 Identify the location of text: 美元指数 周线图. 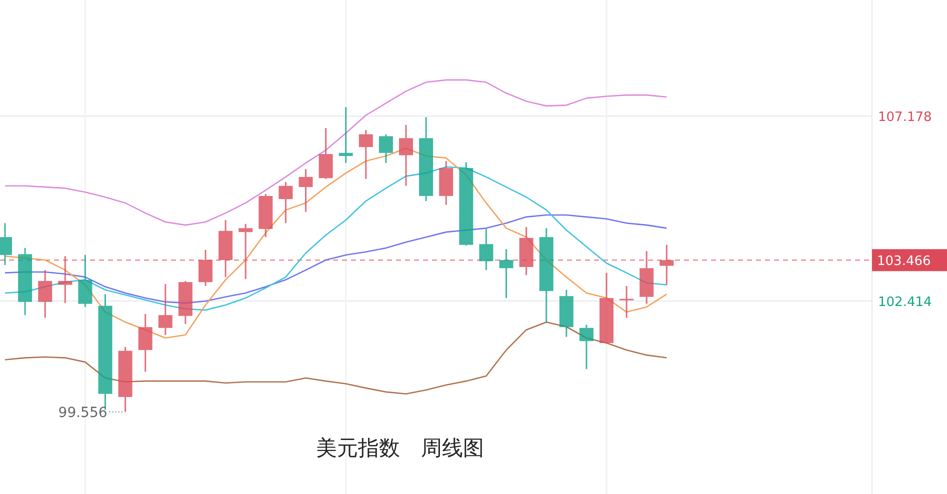
(400, 448).